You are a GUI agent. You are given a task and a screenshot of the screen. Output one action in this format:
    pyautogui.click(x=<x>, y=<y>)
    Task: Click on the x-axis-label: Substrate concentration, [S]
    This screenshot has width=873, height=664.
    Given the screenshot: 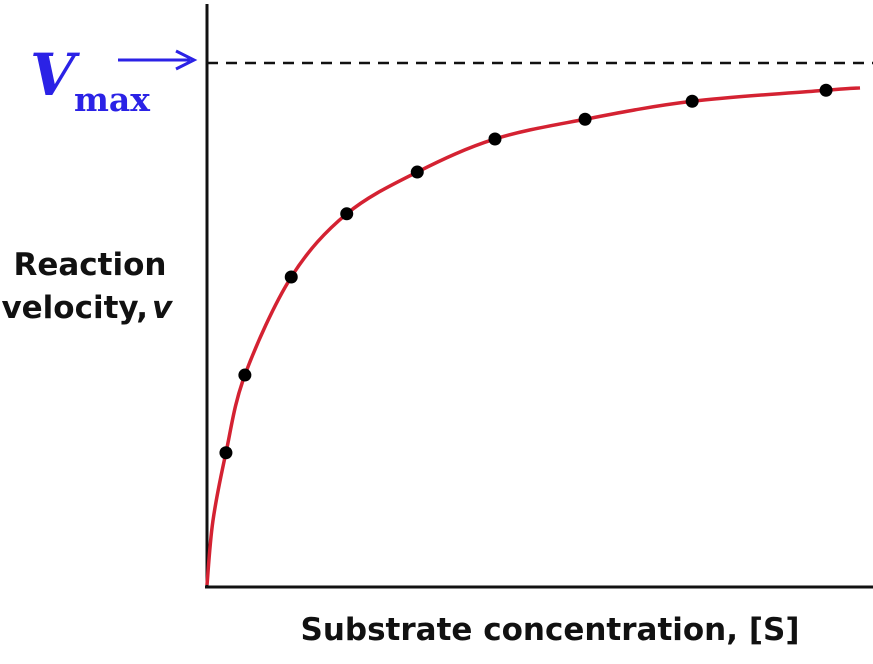 What is the action you would take?
    pyautogui.click(x=550, y=630)
    